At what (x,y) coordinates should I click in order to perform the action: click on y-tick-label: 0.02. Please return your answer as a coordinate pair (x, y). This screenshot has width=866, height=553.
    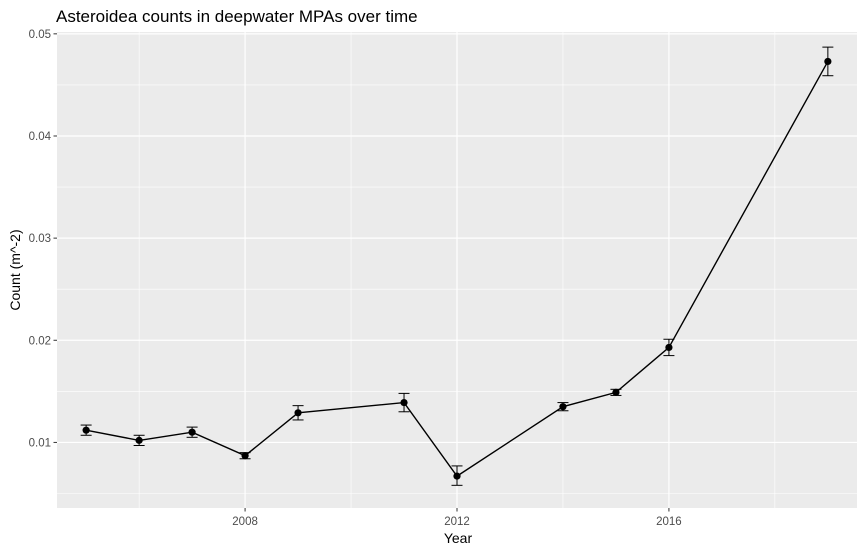
    Looking at the image, I should click on (40, 341).